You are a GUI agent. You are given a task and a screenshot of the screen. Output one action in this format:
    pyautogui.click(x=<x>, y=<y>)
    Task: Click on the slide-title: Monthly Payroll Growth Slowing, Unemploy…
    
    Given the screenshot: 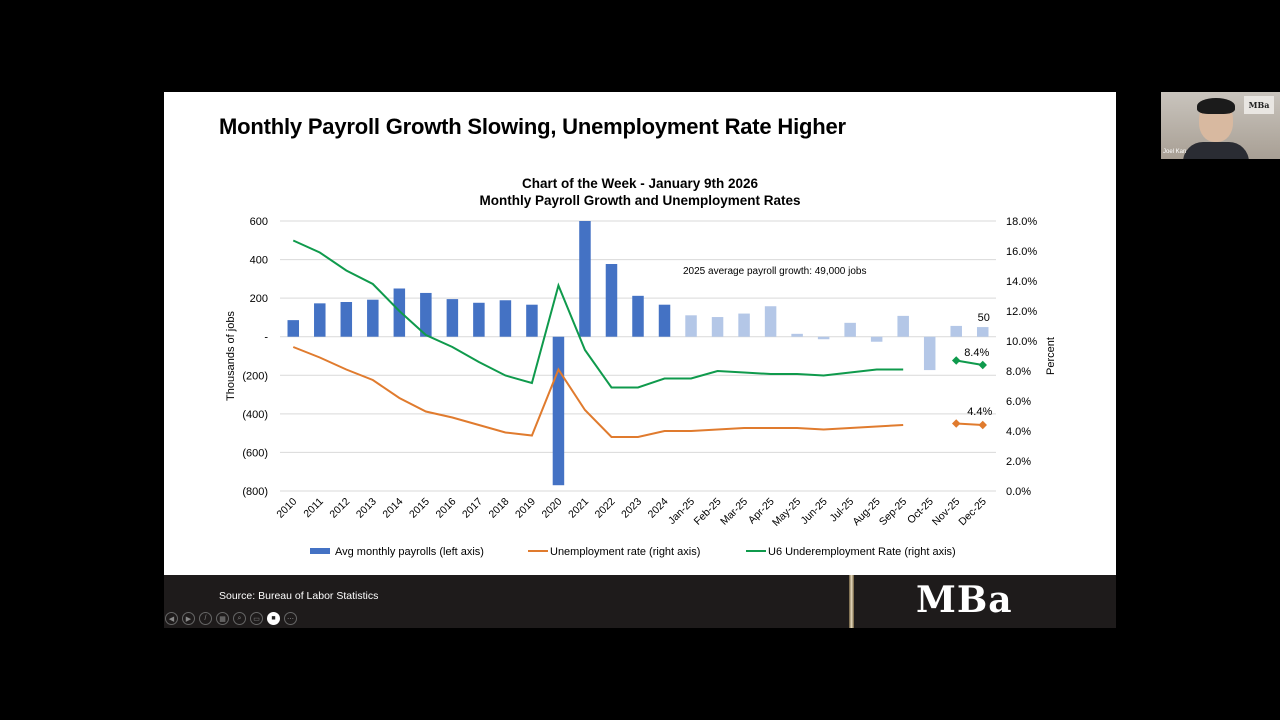 What is the action you would take?
    pyautogui.click(x=532, y=126)
    